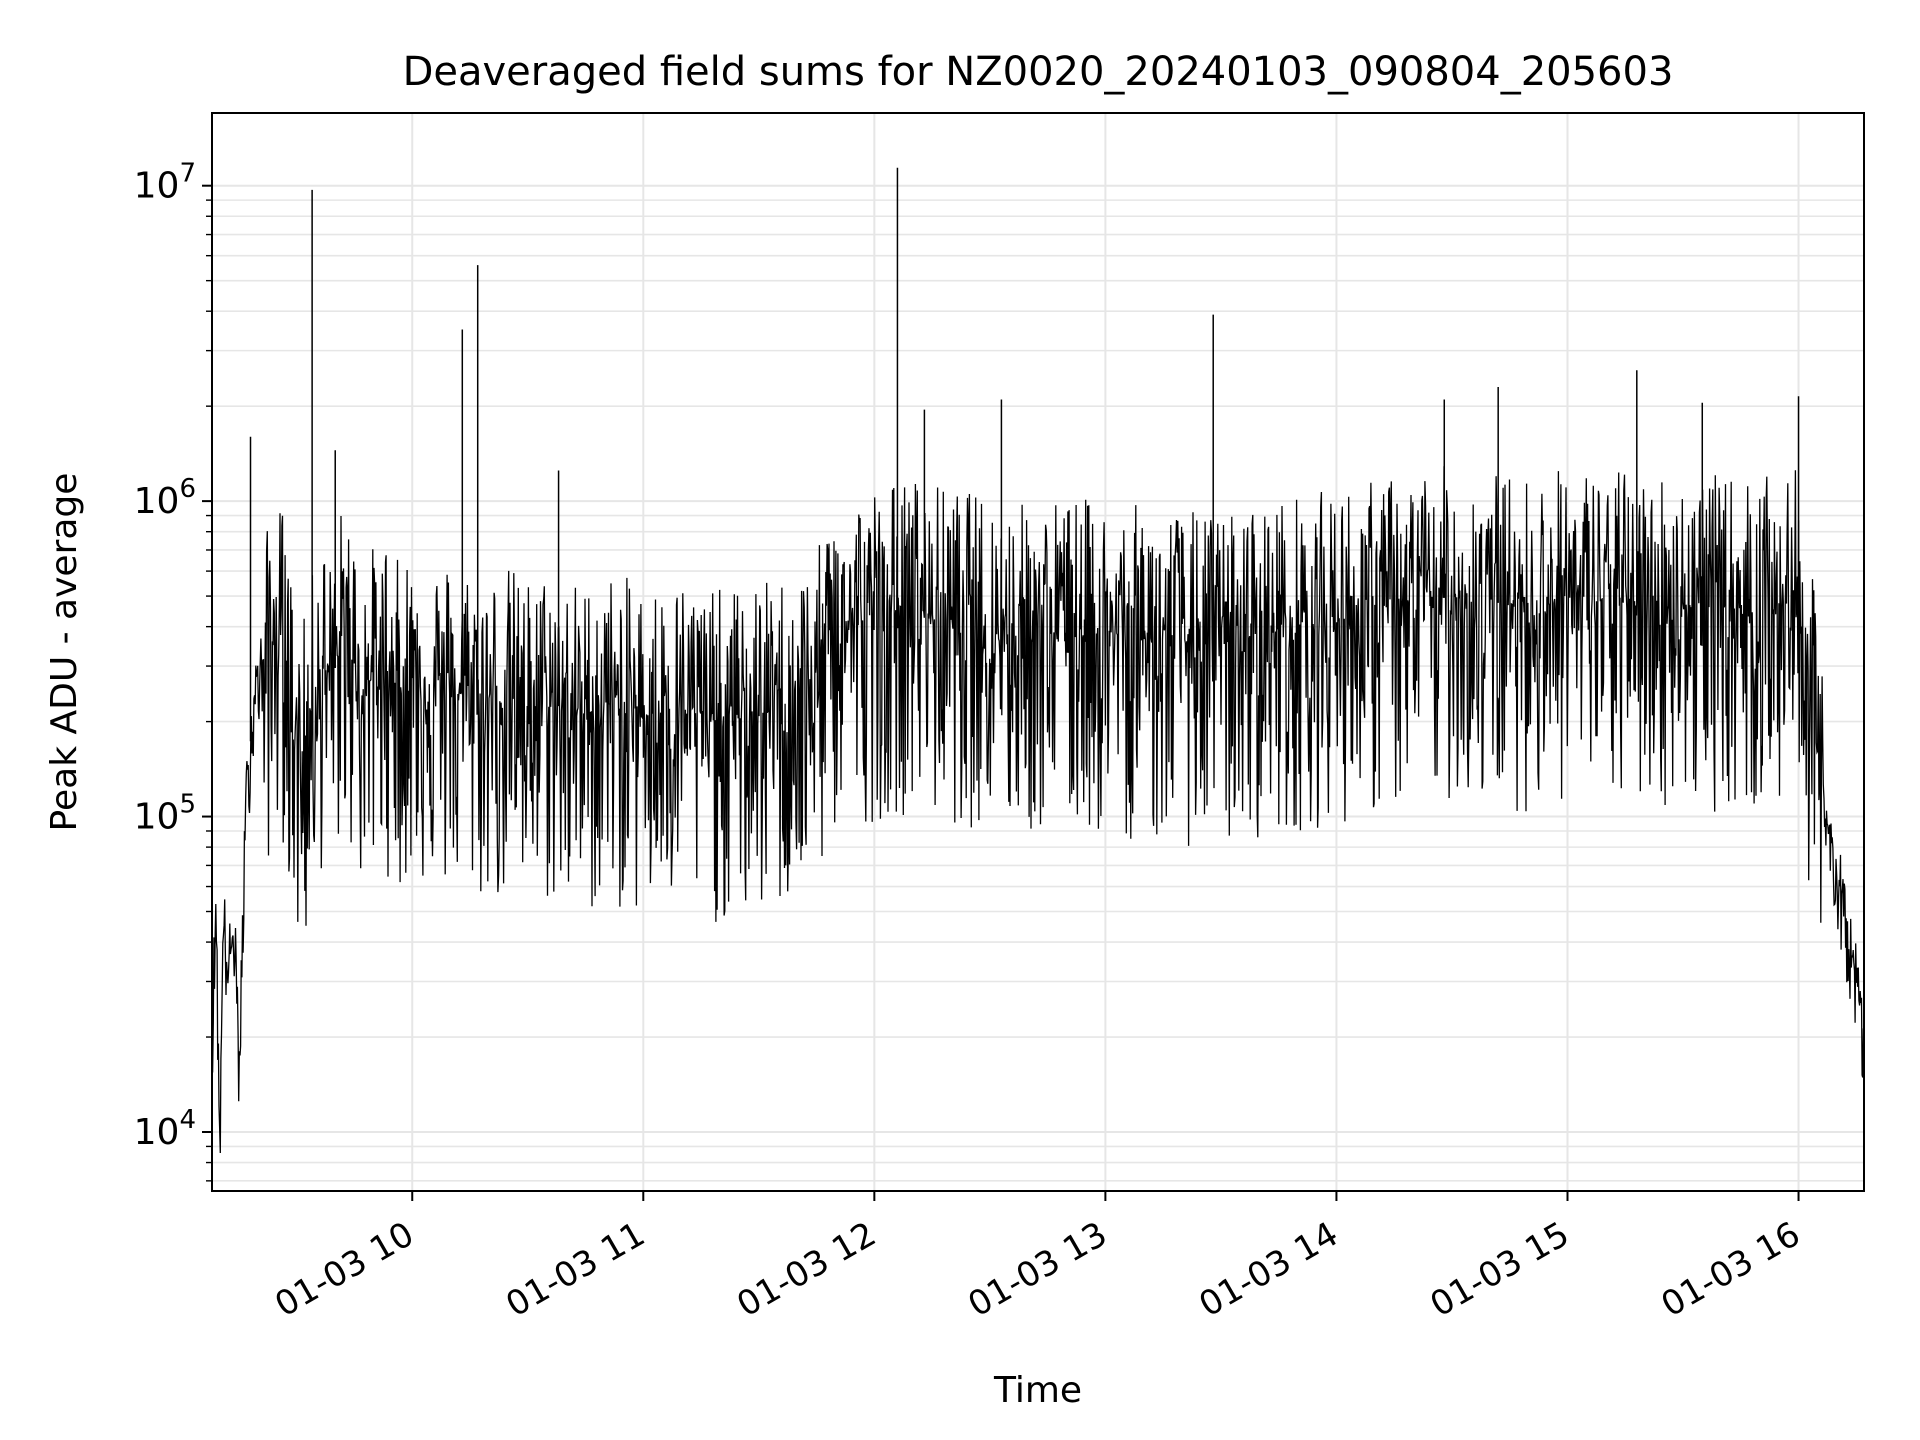 The height and width of the screenshot is (1440, 1920). I want to click on y-axis-label: Peak ADU - average, so click(64, 652).